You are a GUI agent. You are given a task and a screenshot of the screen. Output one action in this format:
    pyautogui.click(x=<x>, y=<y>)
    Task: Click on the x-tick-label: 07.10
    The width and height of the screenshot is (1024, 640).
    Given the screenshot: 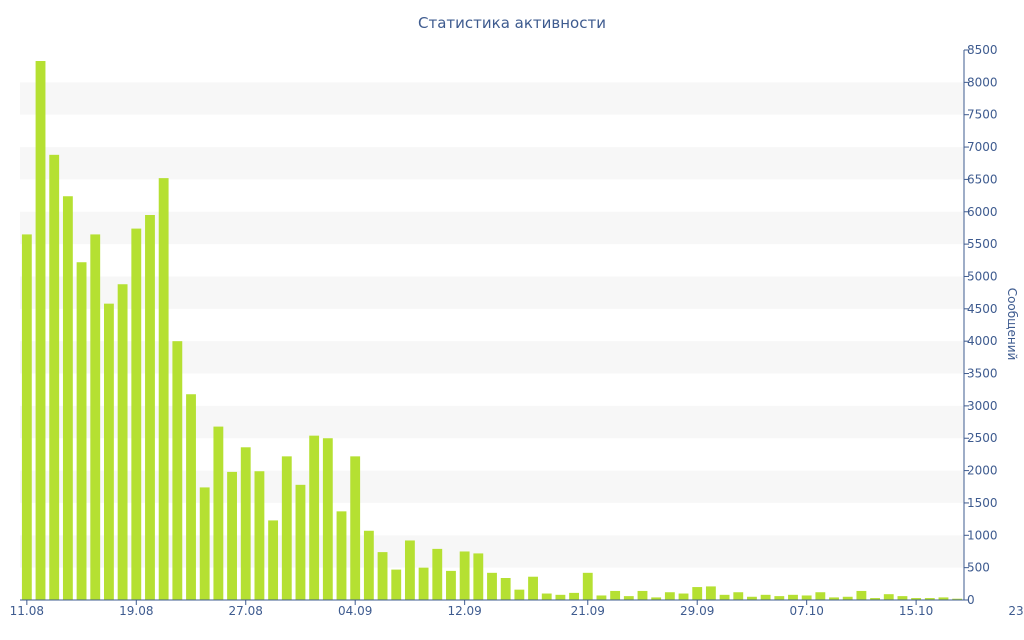 What is the action you would take?
    pyautogui.click(x=806, y=611)
    